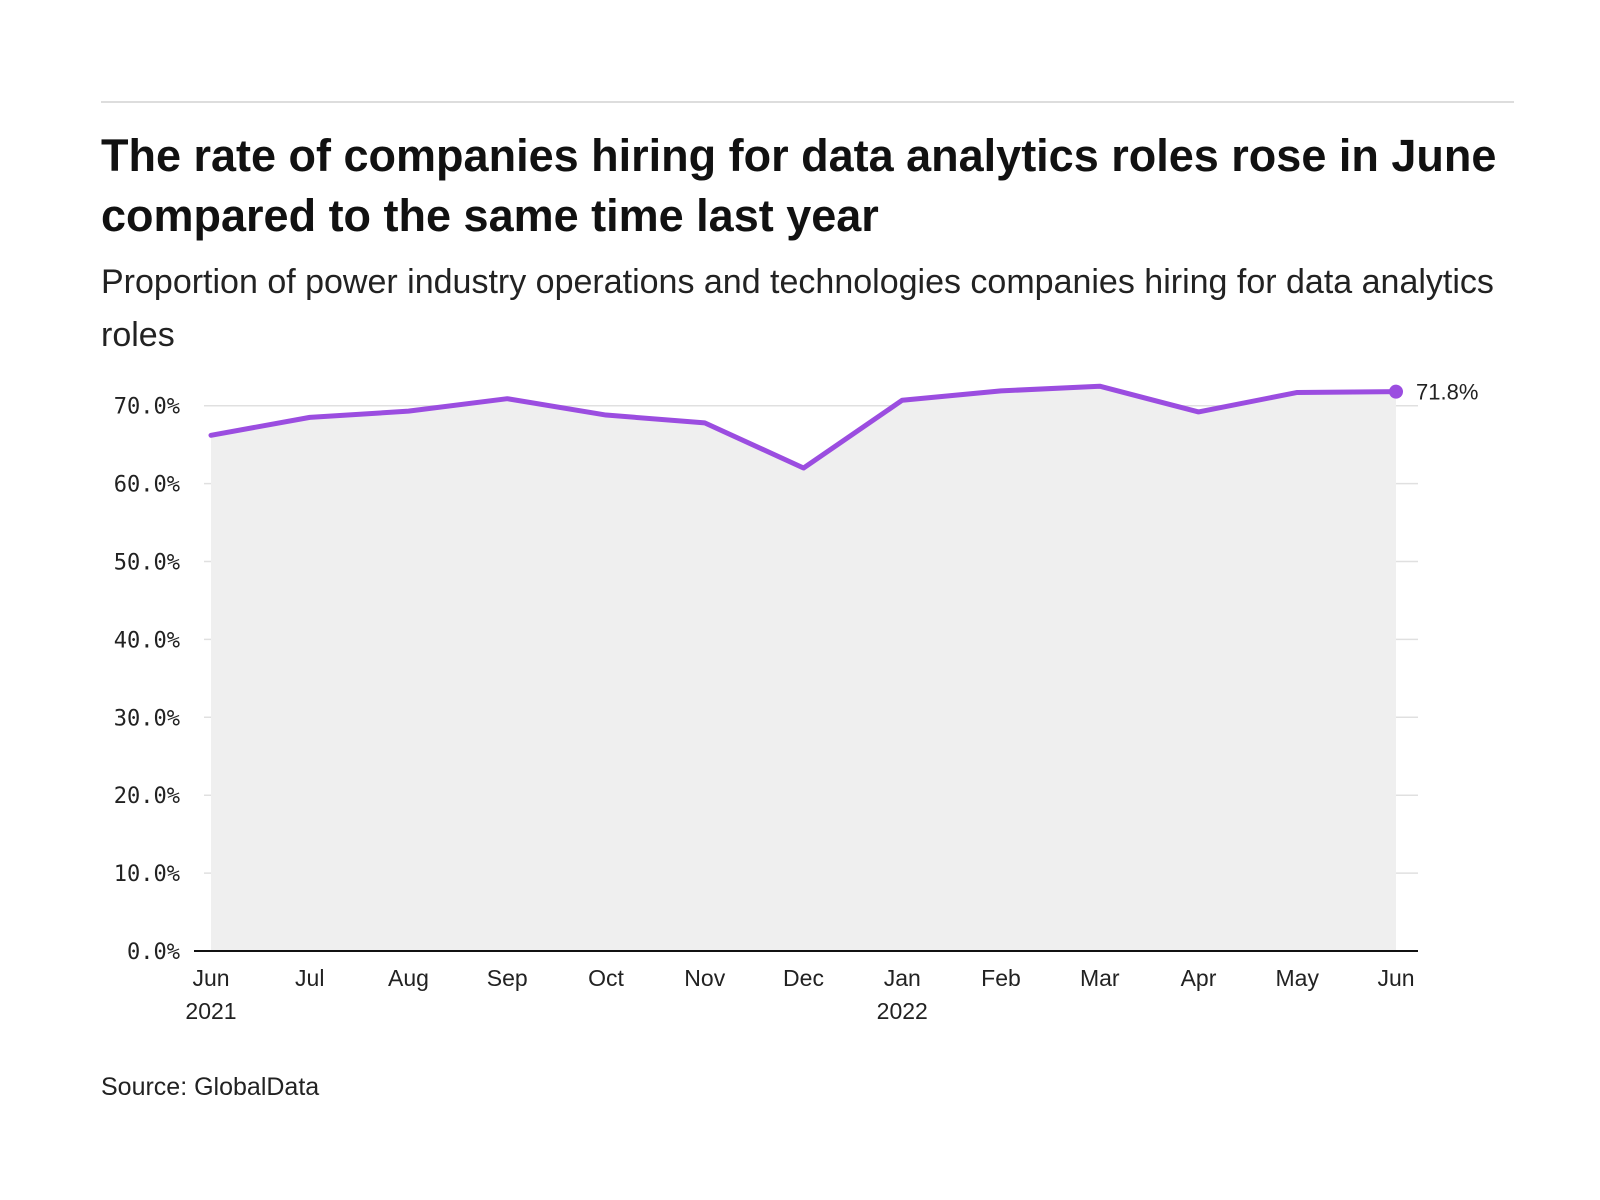 The image size is (1600, 1200). I want to click on y-tick-label: 50.0%, so click(147, 563).